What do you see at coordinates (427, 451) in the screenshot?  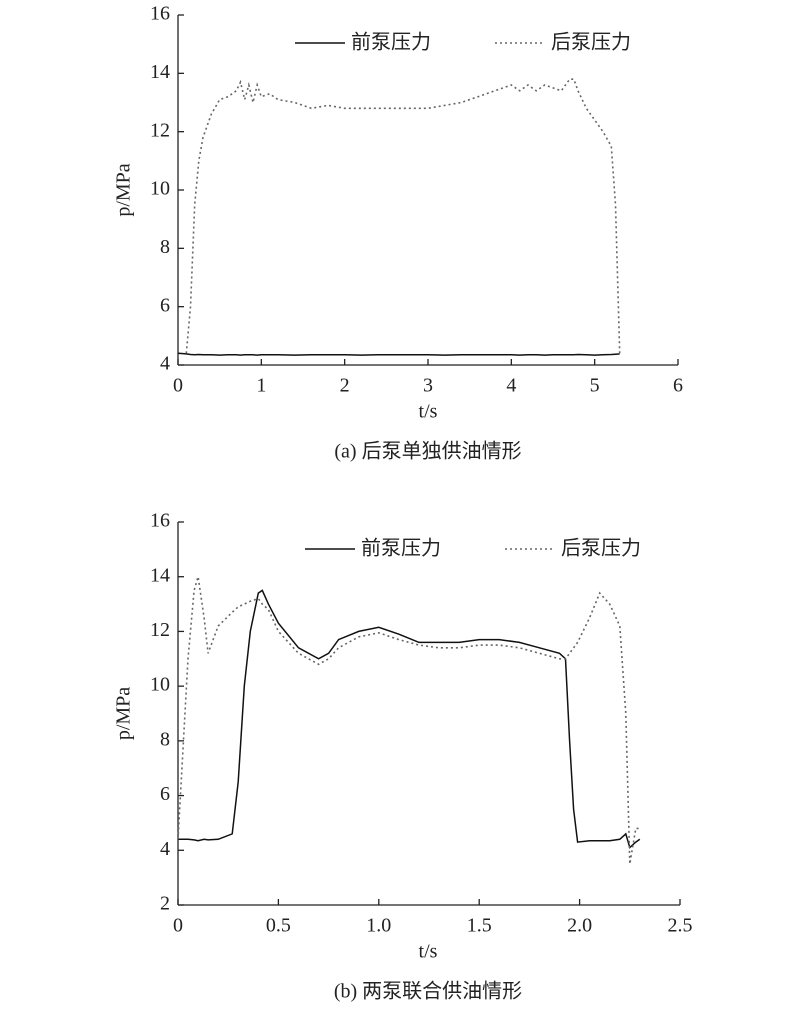 I see `caption: (a) 后泵单独供油情形` at bounding box center [427, 451].